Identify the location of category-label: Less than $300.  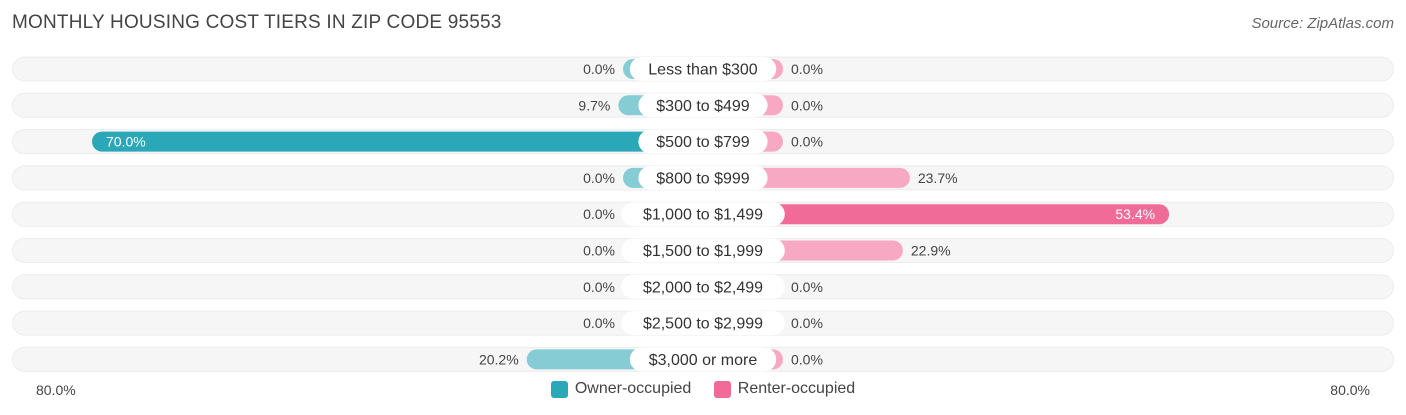
(703, 70).